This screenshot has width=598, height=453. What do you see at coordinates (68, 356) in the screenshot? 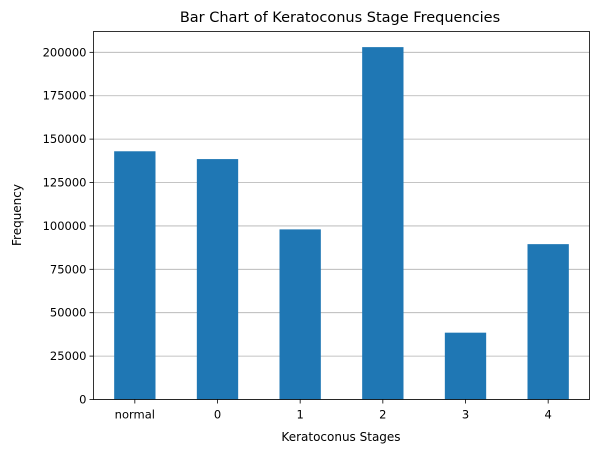
I see `y-tick-label: 25000` at bounding box center [68, 356].